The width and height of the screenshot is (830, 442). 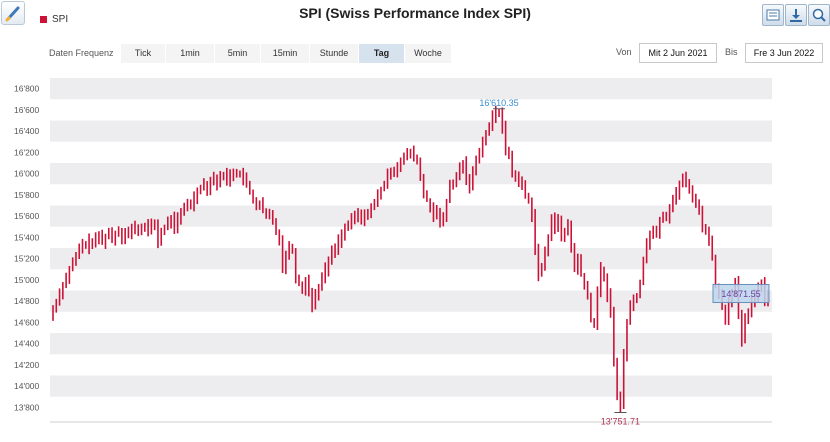 I want to click on y-tick-label: 16'400, so click(x=27, y=131).